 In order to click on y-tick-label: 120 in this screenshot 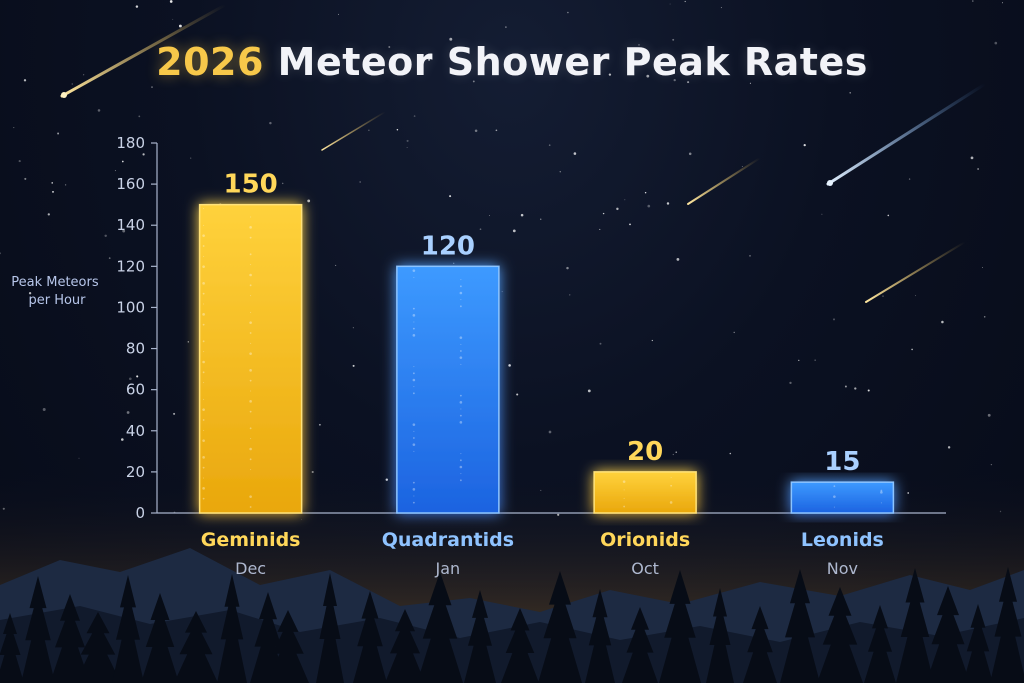, I will do `click(130, 266)`.